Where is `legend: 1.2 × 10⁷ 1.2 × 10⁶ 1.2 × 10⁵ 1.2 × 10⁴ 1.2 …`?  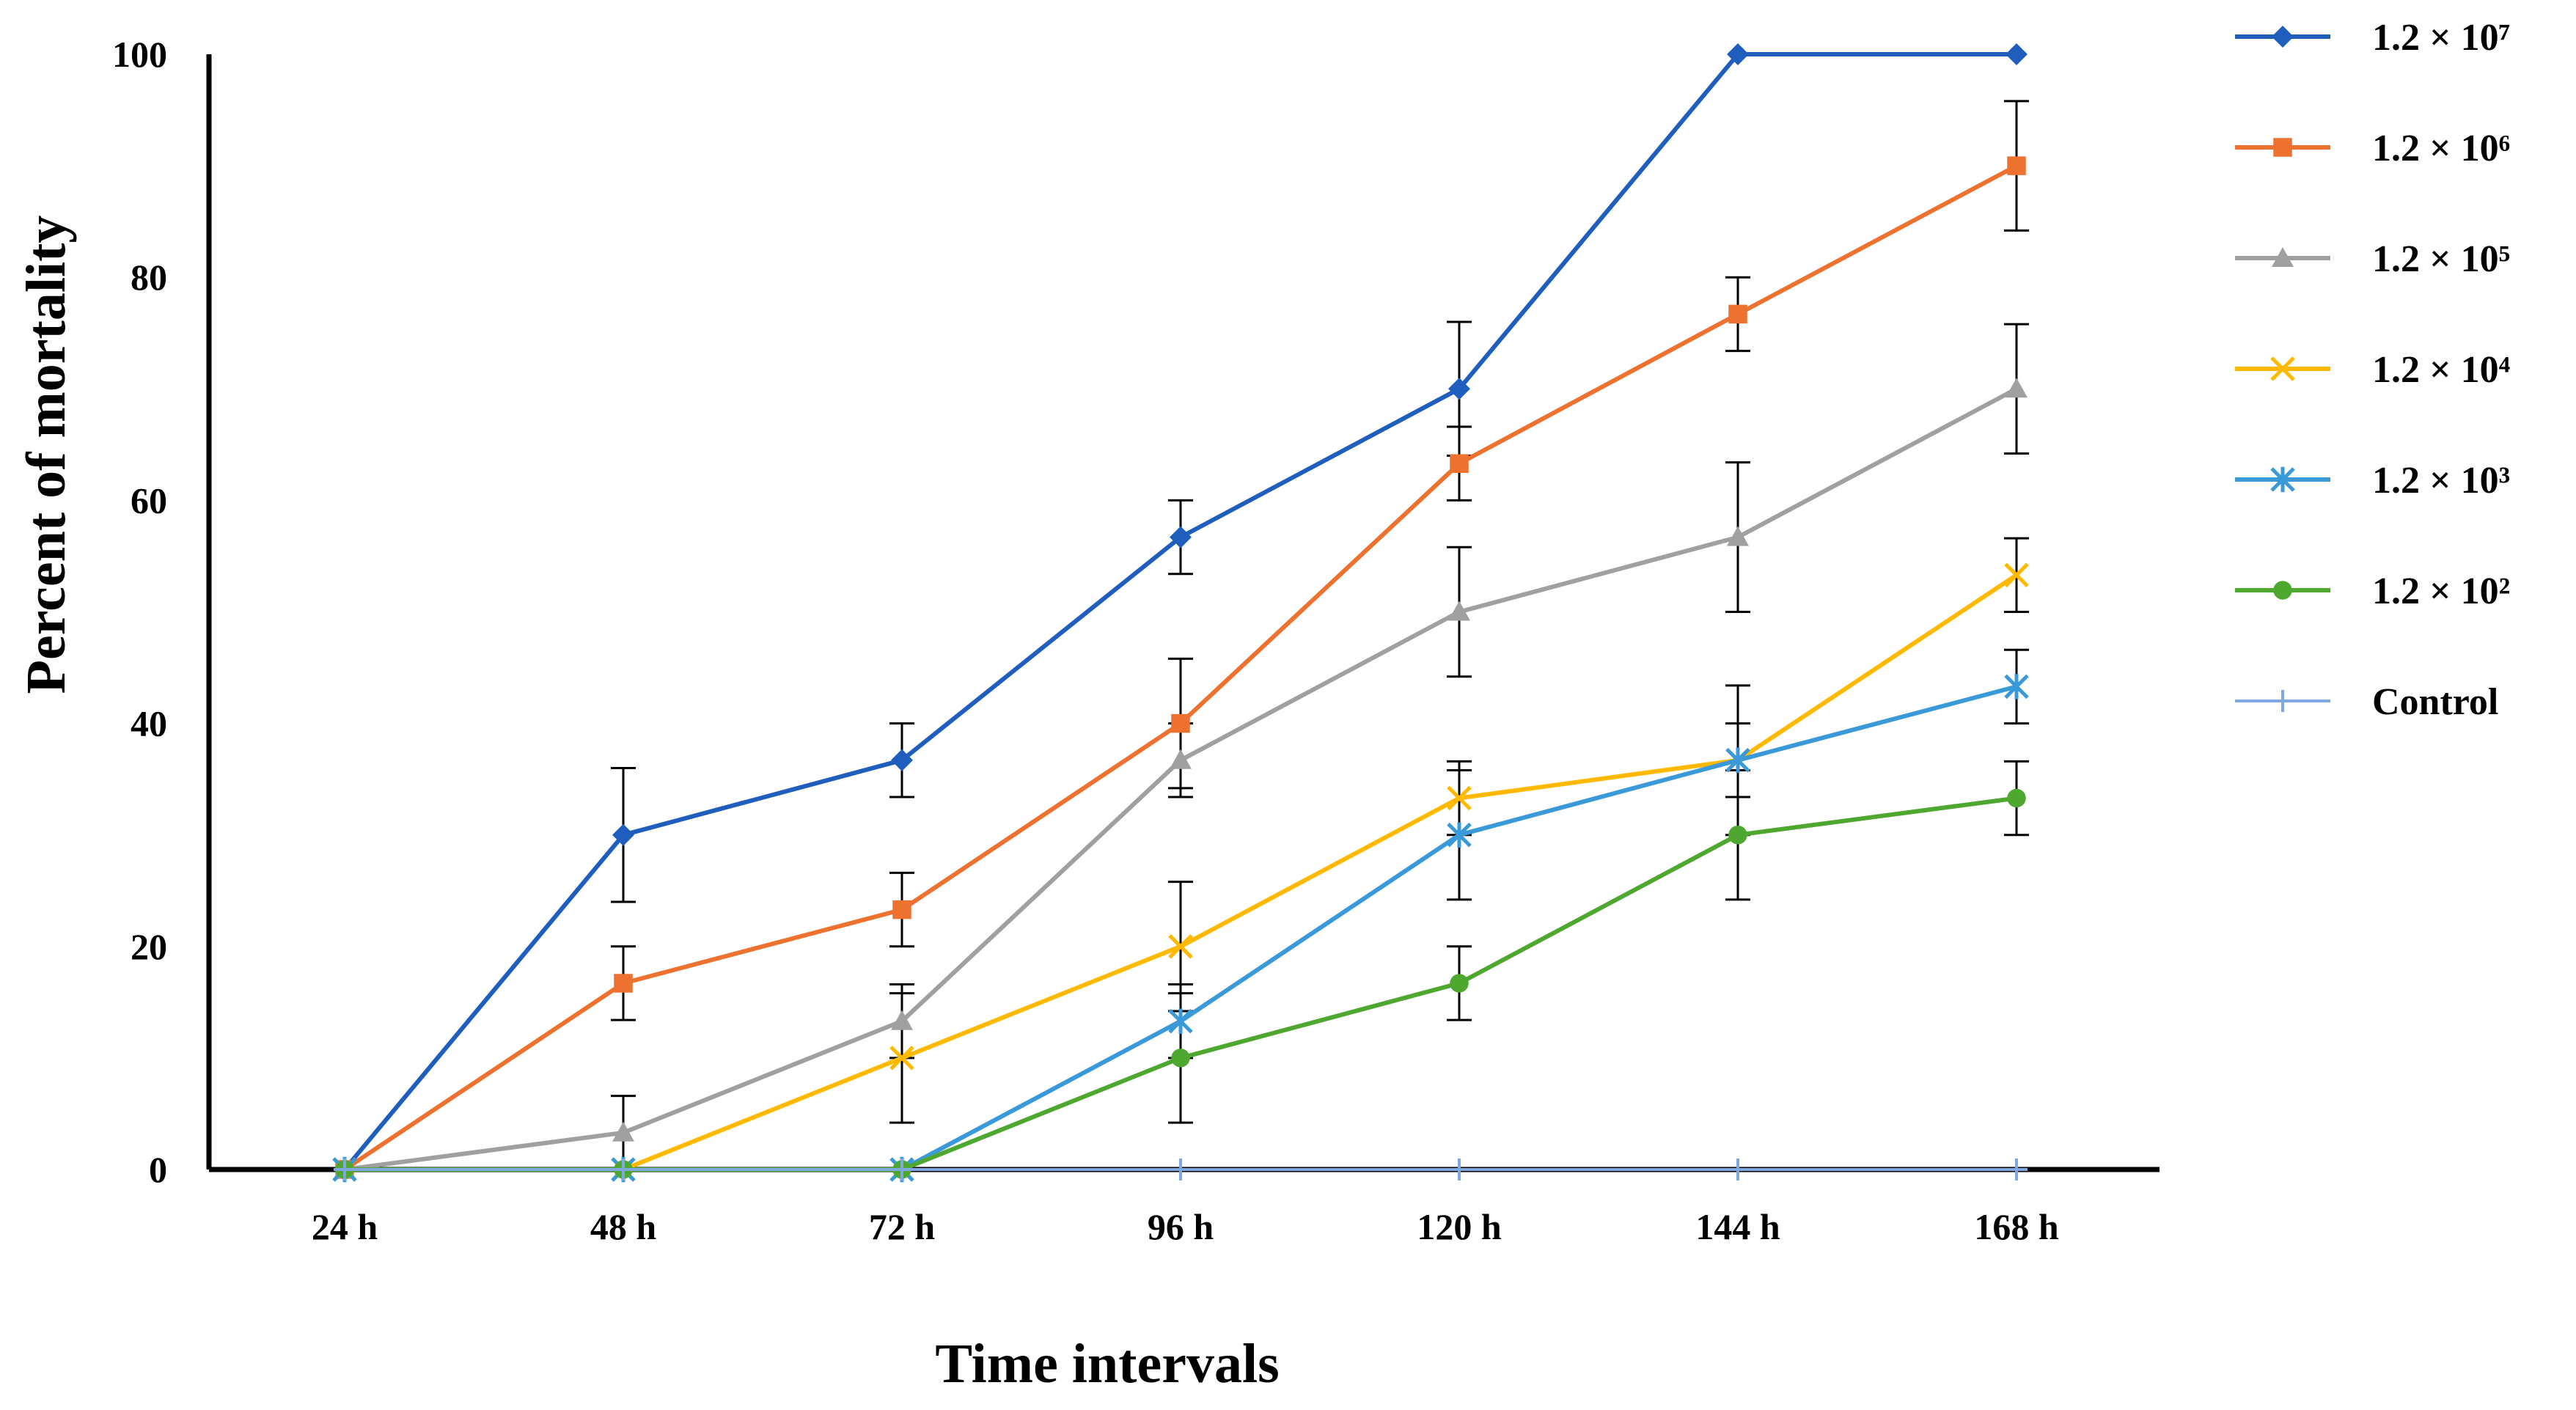 legend: 1.2 × 10⁷ 1.2 × 10⁶ 1.2 × 10⁵ 1.2 × 10⁴ 1.2 … is located at coordinates (2373, 370).